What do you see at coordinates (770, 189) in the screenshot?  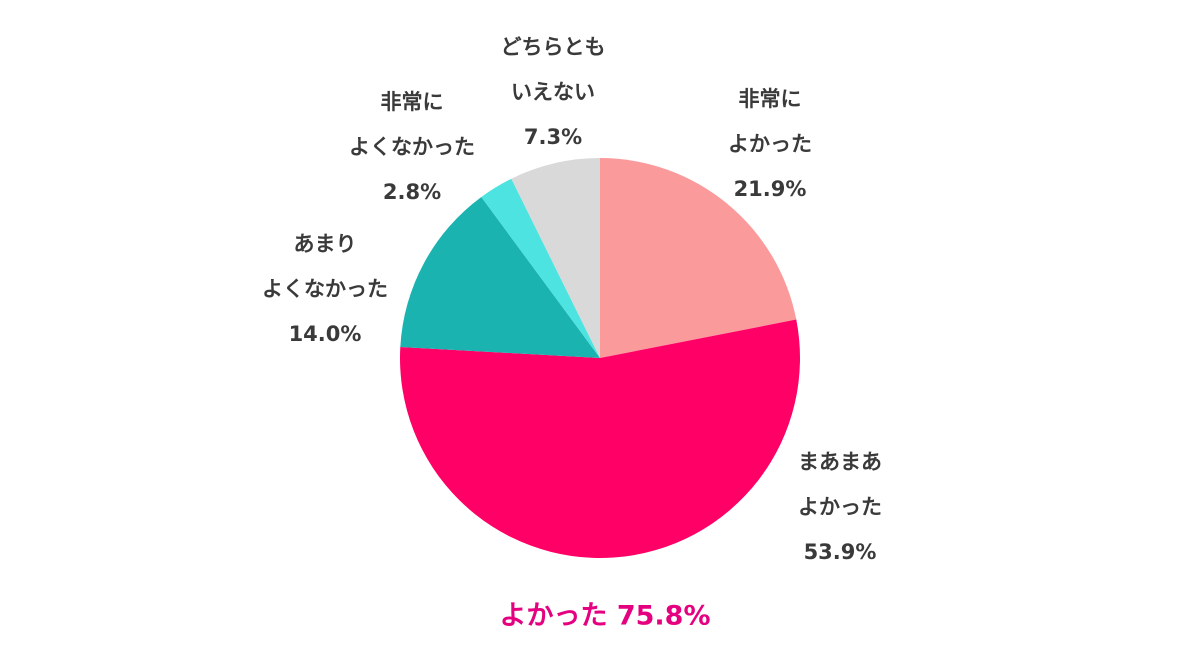 I see `value-label: 21.9%` at bounding box center [770, 189].